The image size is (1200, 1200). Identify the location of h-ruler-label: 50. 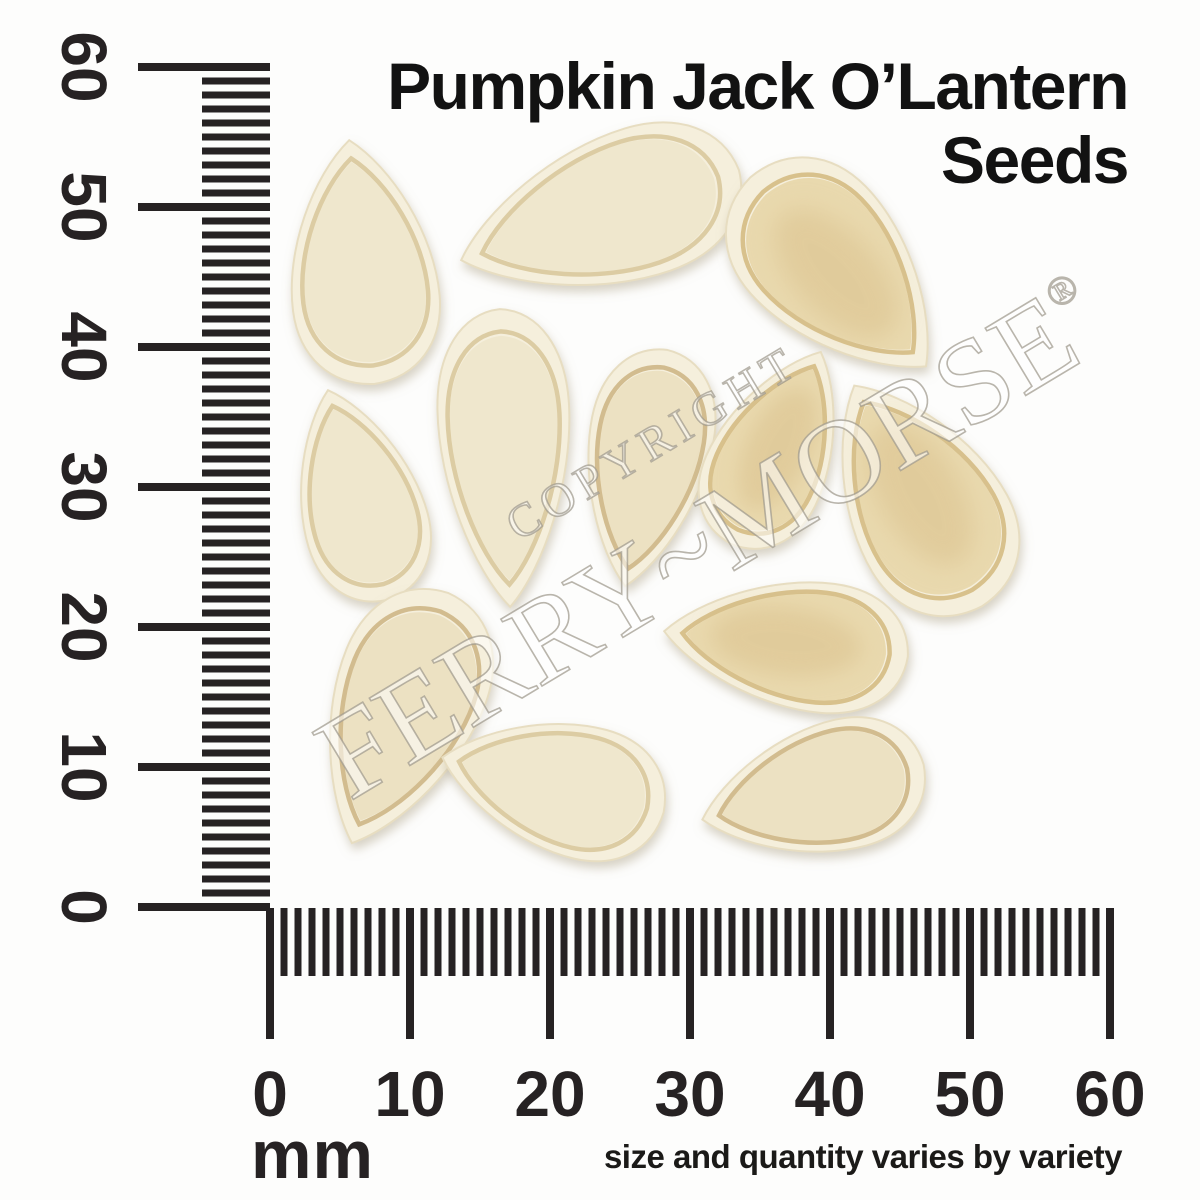
(969, 1094).